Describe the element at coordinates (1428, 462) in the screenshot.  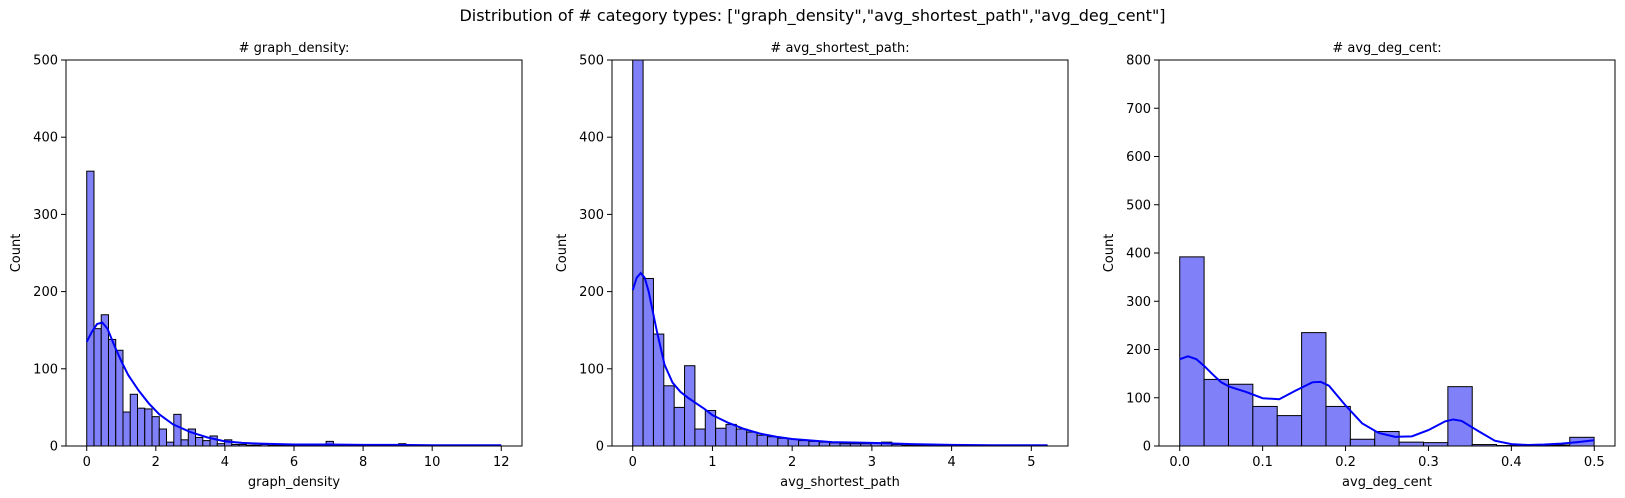
I see `x-tick-label: 0.3` at that location.